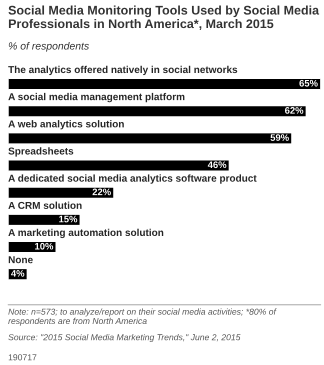 The image size is (324, 365). What do you see at coordinates (66, 125) in the screenshot?
I see `y-tick-label: A web analytics solution` at bounding box center [66, 125].